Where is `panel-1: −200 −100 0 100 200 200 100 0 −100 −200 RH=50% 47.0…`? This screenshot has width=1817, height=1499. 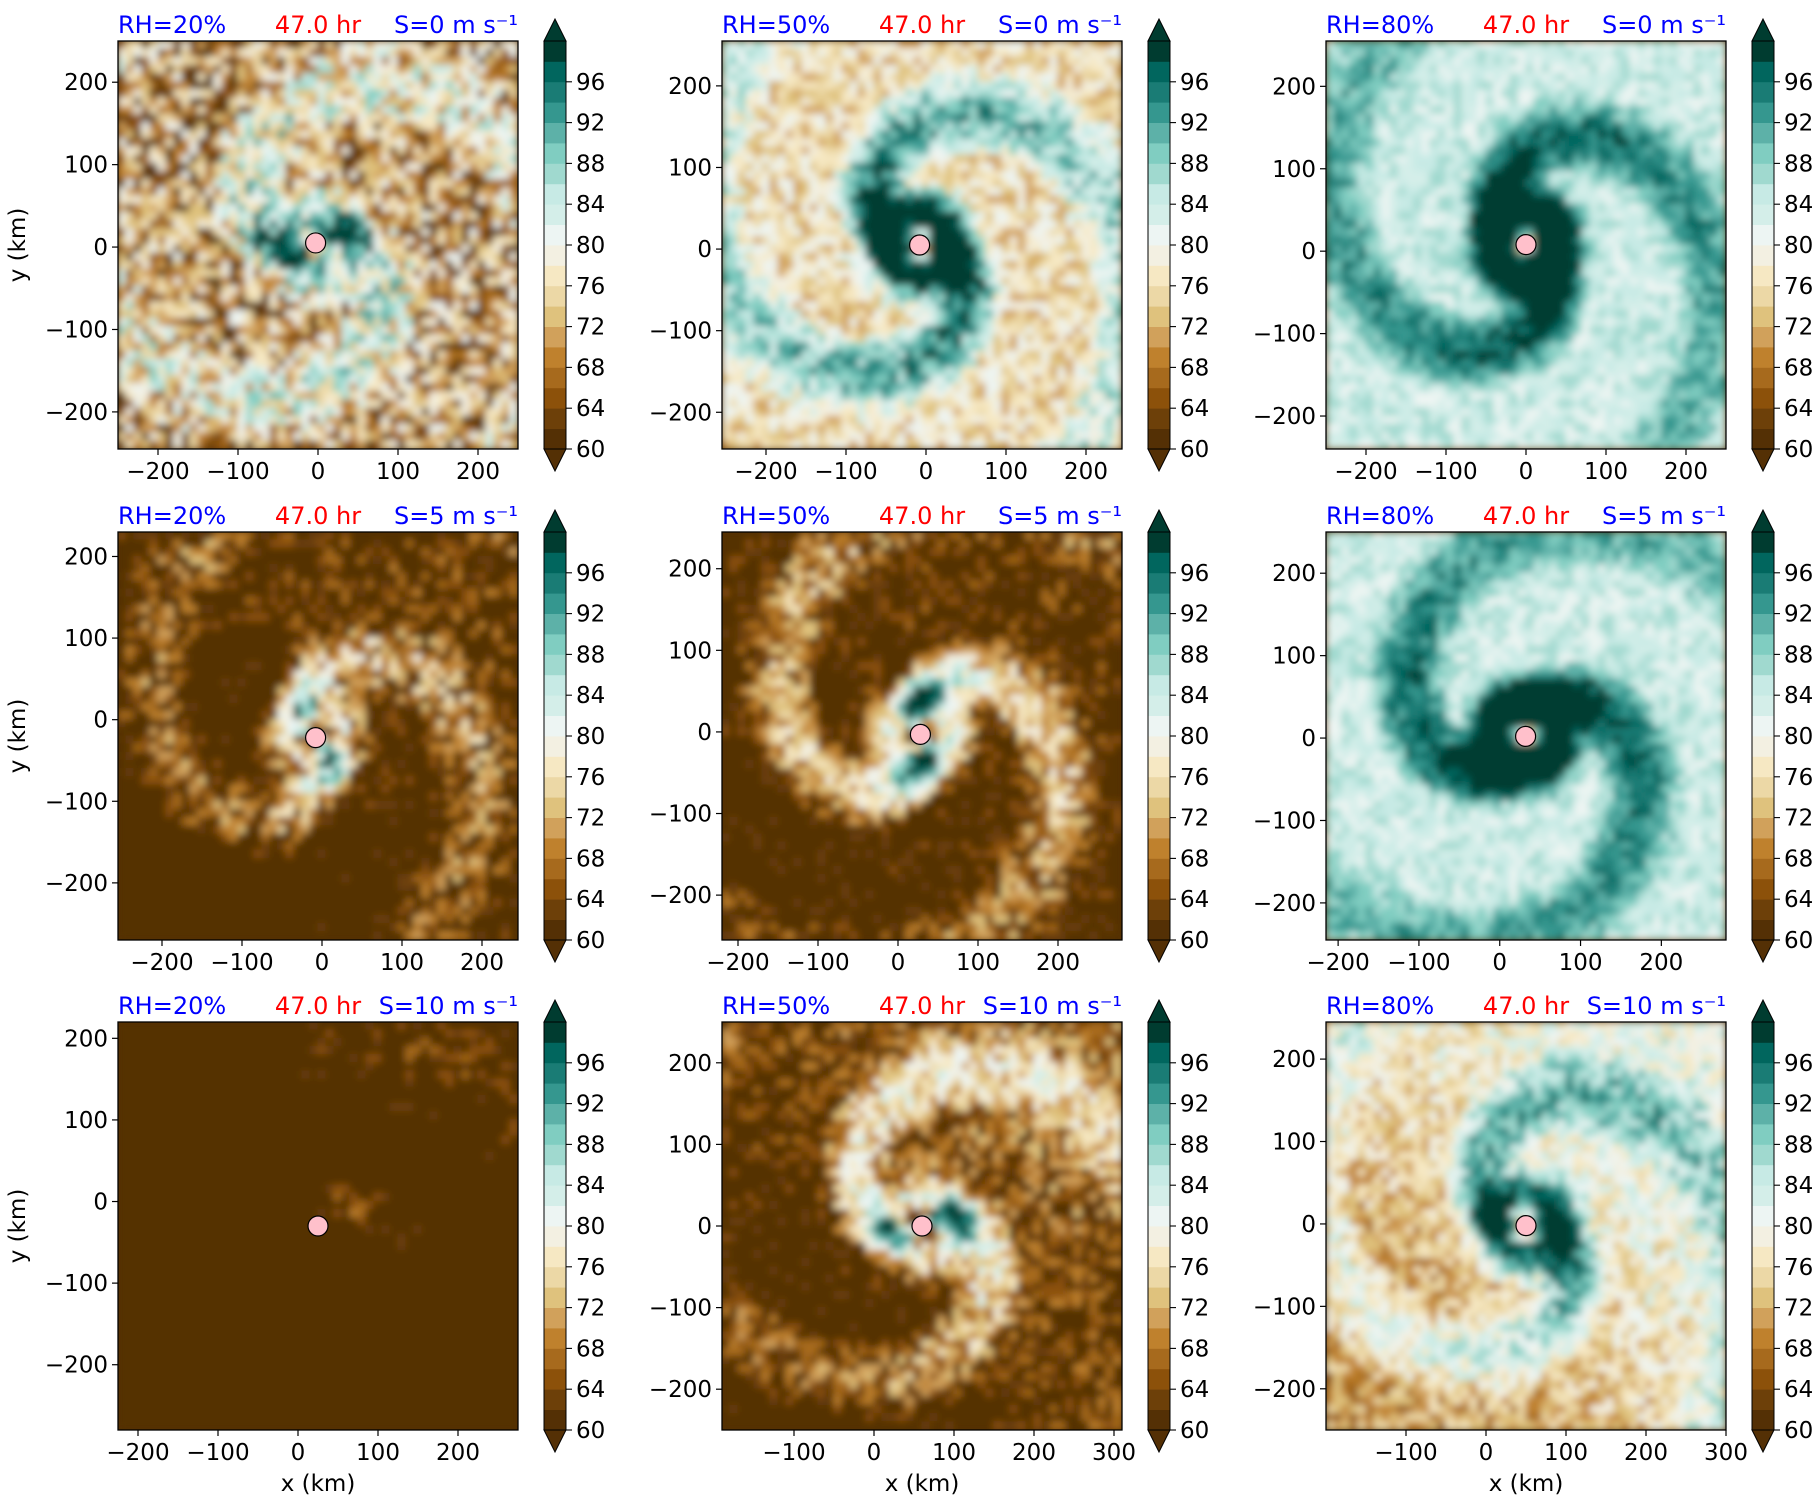 panel-1: −200 −100 0 100 200 200 100 0 −100 −200 RH=50% 47.0… is located at coordinates (929, 248).